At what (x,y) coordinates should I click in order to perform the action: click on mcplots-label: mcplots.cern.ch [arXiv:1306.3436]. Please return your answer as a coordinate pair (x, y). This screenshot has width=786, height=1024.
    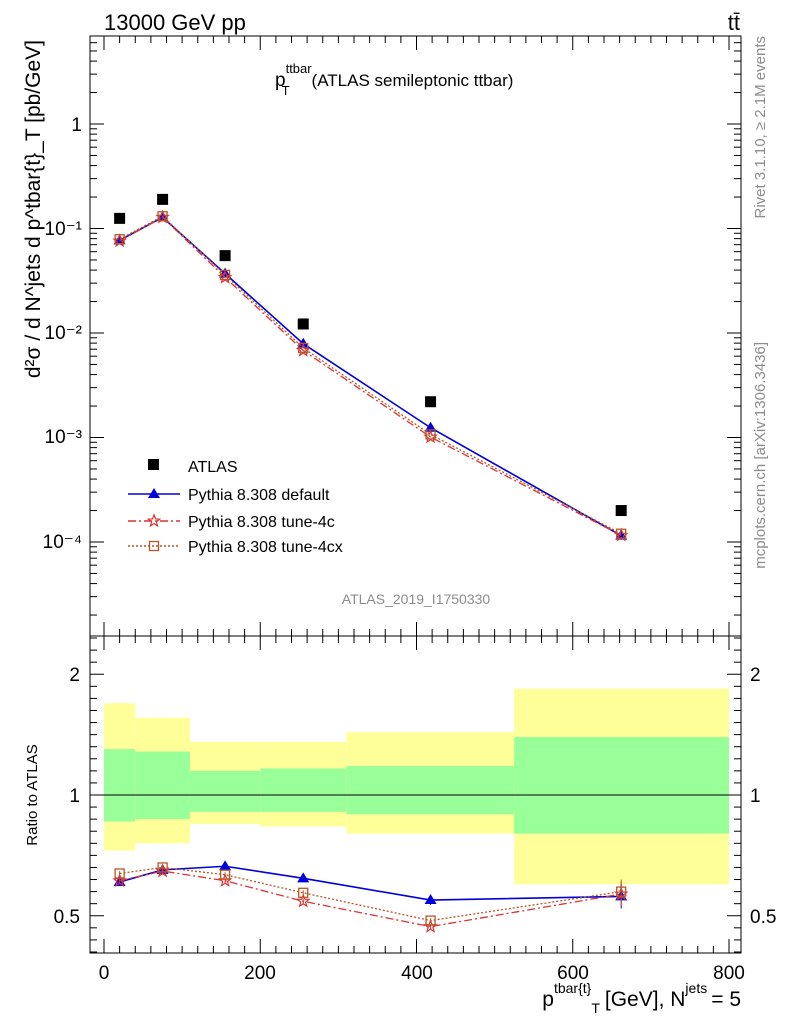
    Looking at the image, I should click on (760, 455).